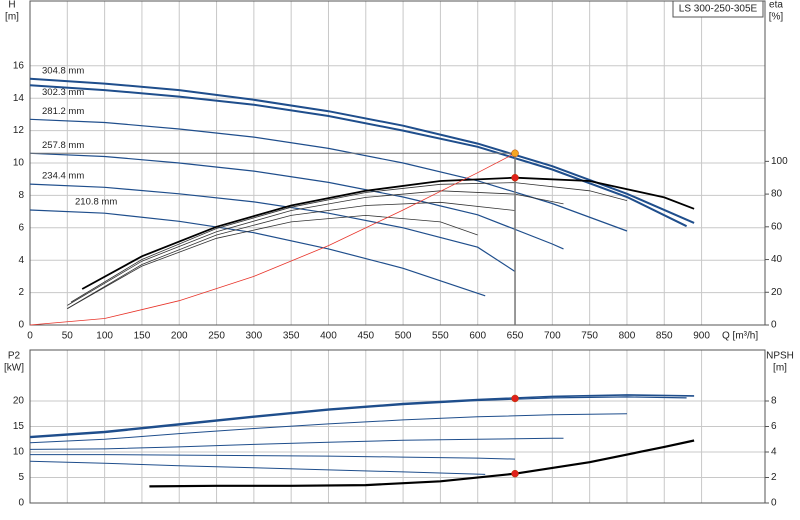  I want to click on x-tick-label: 50, so click(68, 336).